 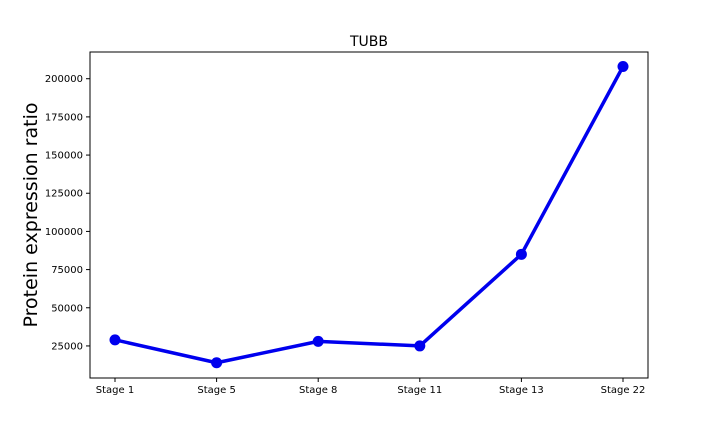 What do you see at coordinates (216, 390) in the screenshot?
I see `x-tick-label: Stage 5` at bounding box center [216, 390].